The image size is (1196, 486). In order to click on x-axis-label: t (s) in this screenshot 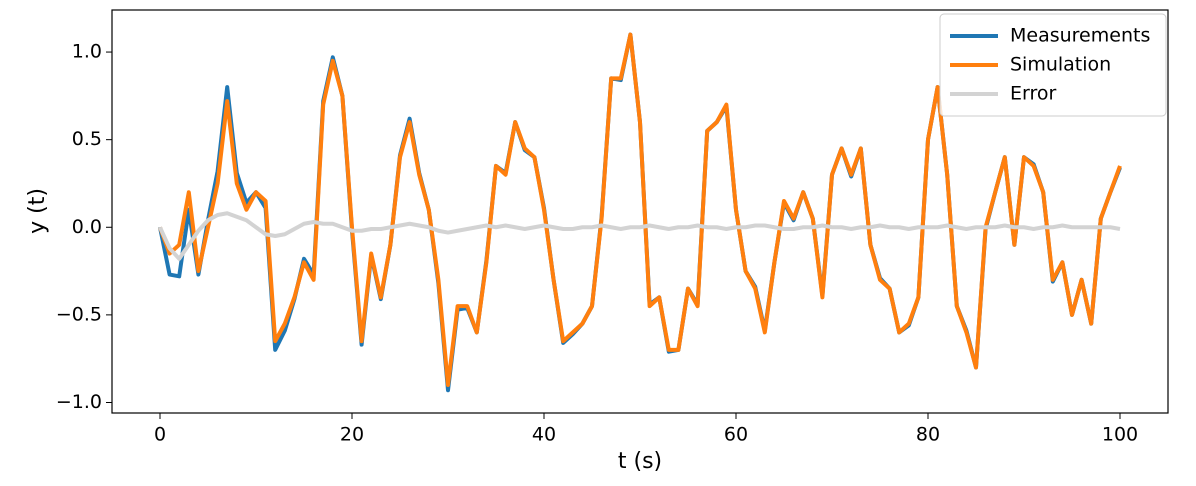, I will do `click(640, 461)`.